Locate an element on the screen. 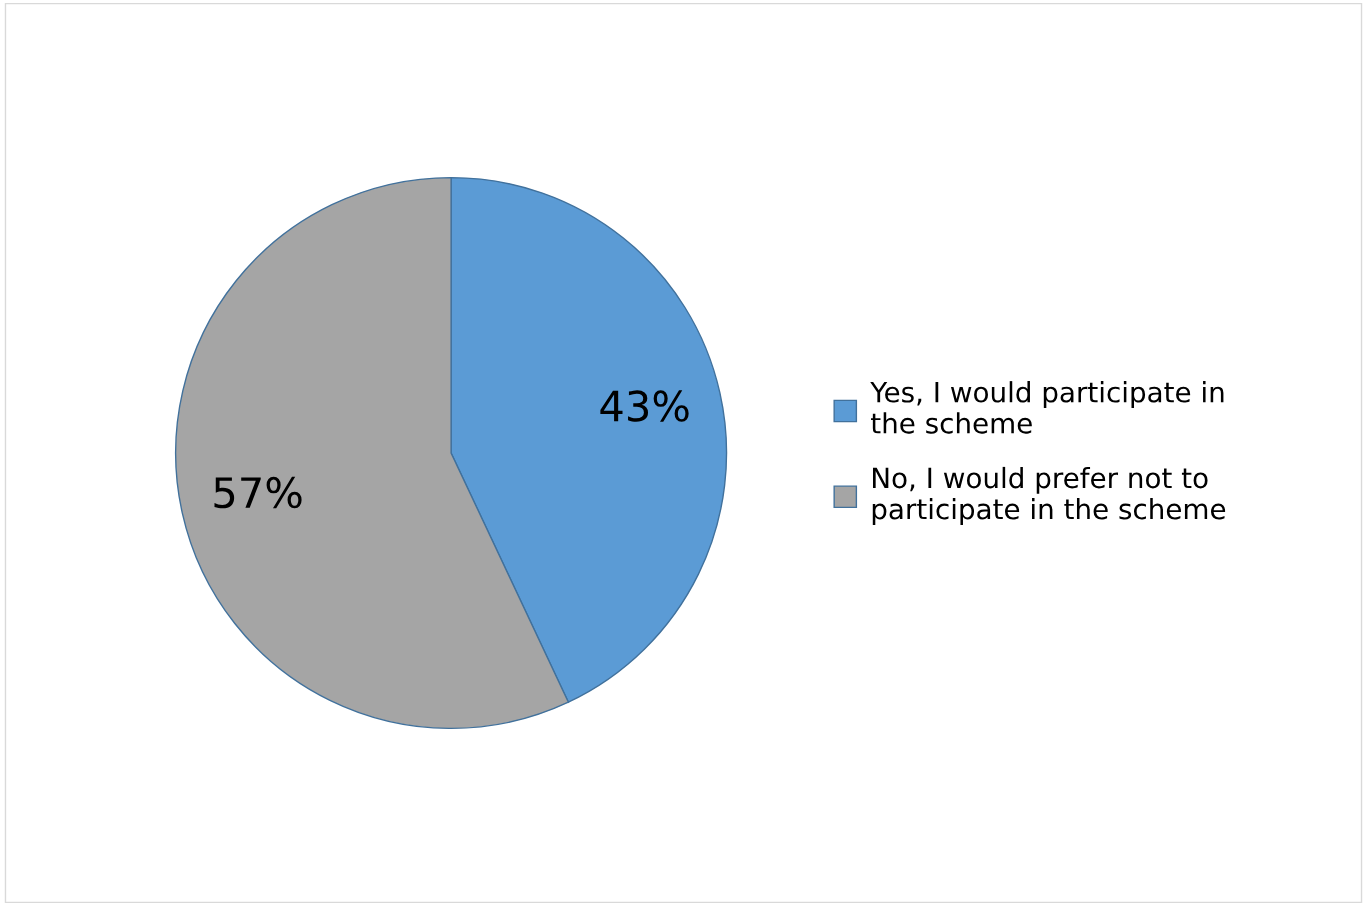 This screenshot has height=906, width=1367. legend-label: No, I would prefer not to participate in the scheme is located at coordinates (1049, 495).